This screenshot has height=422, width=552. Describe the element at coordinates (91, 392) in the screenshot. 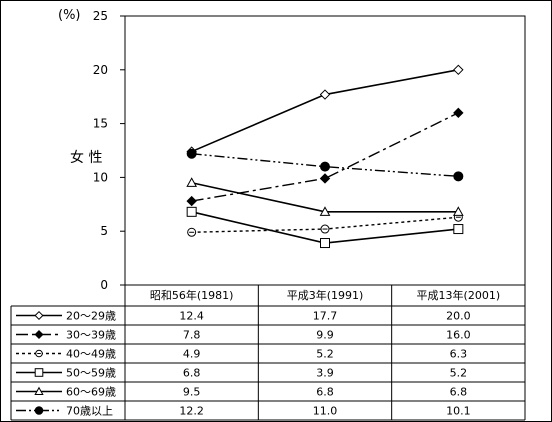

I see `legend-label: 60～69歳` at that location.